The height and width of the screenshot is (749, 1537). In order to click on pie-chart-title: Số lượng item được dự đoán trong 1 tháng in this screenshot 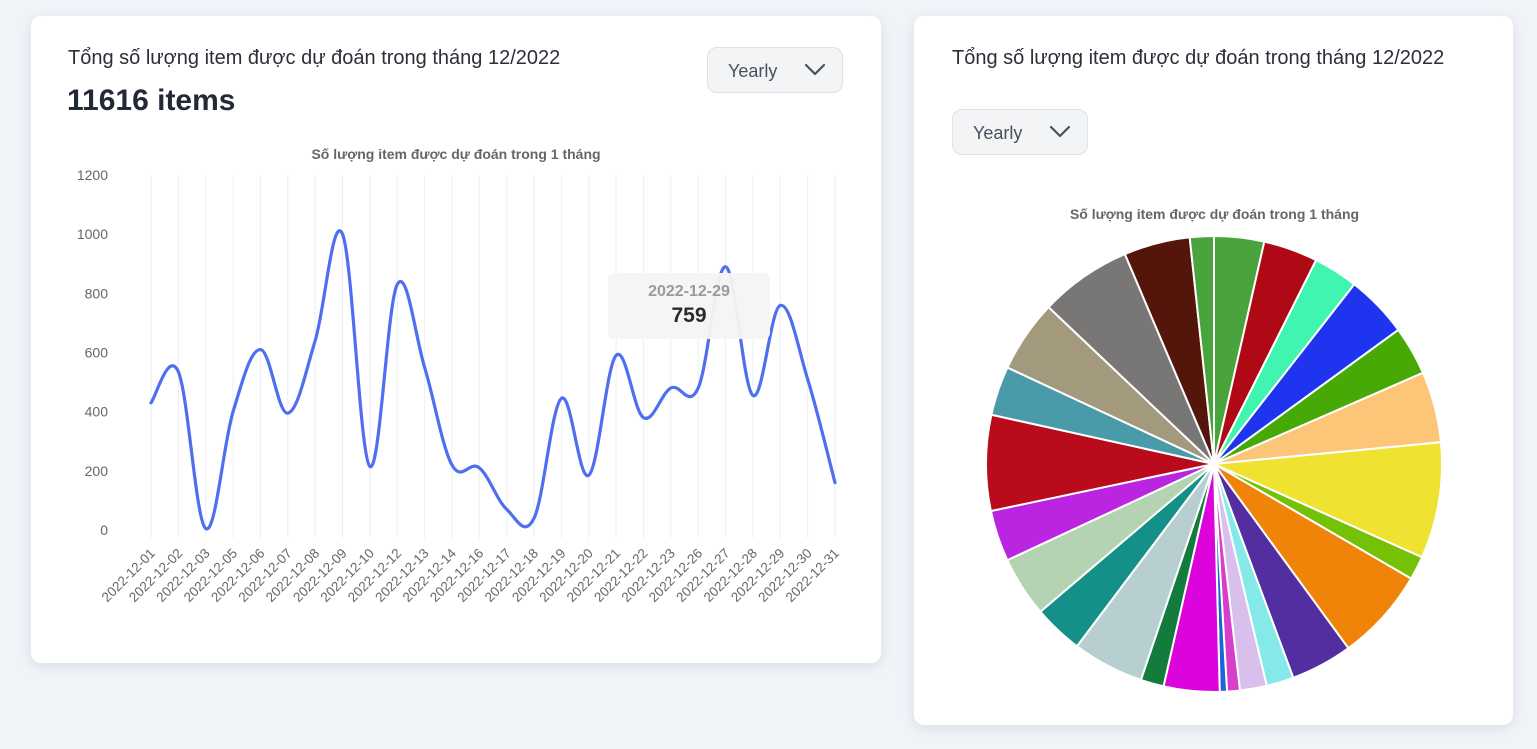, I will do `click(1214, 214)`.